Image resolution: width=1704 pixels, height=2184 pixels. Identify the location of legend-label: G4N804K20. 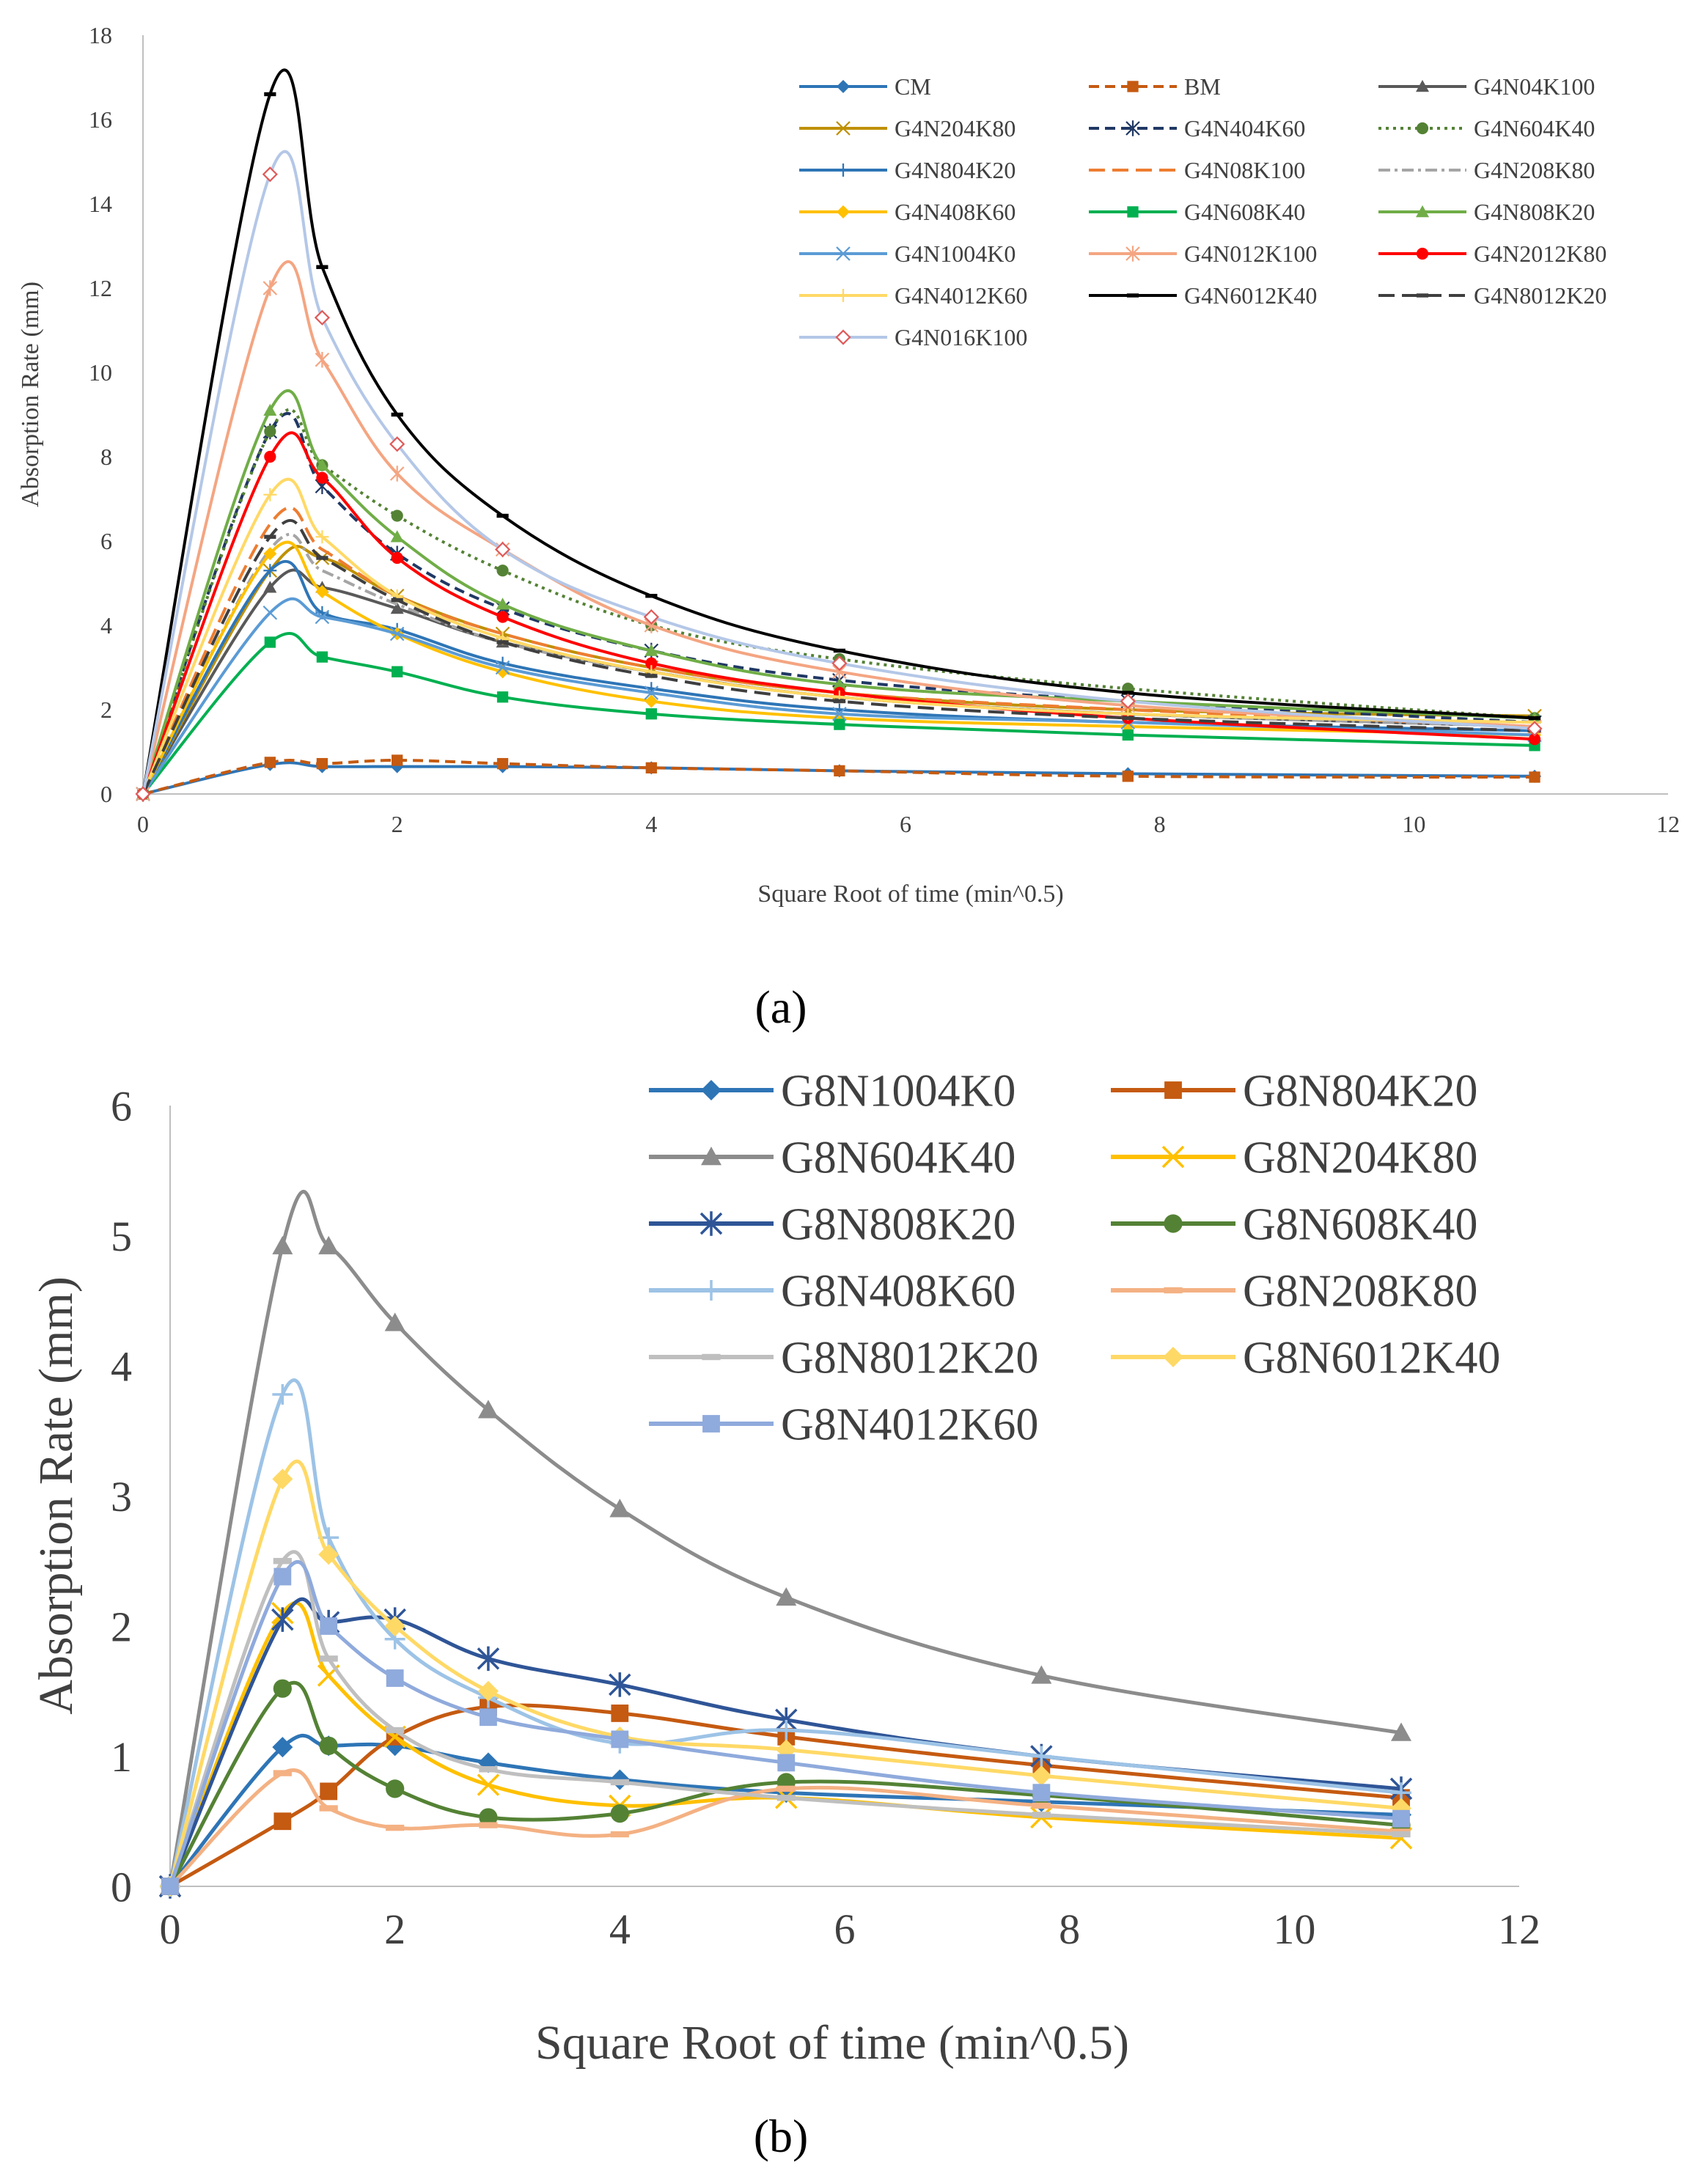
(955, 170).